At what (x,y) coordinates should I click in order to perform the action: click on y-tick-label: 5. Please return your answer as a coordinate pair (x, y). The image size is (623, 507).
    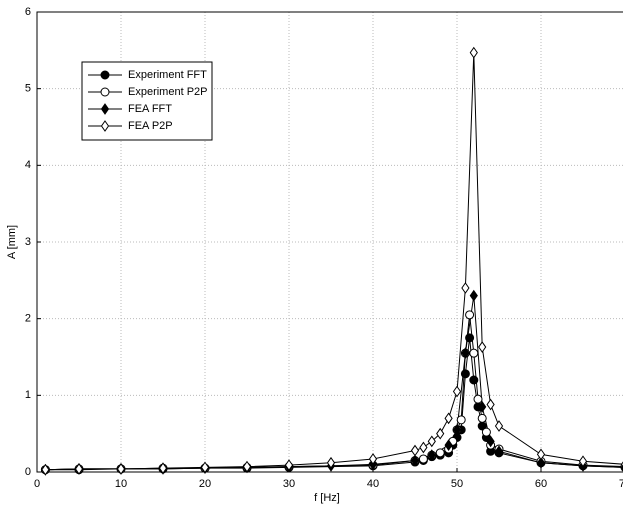
    Looking at the image, I should click on (28, 89).